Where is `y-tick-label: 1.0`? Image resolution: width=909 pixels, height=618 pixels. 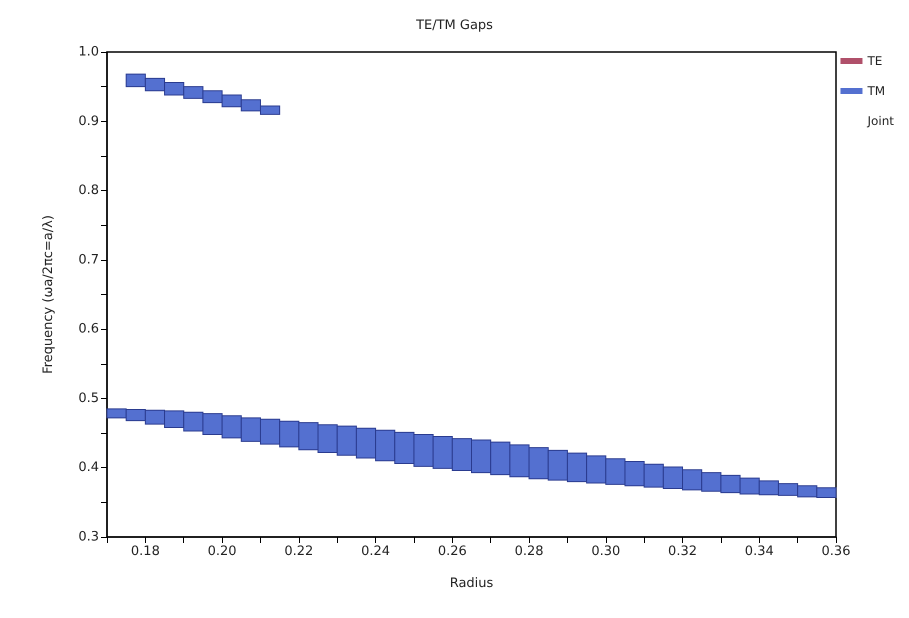 y-tick-label: 1.0 is located at coordinates (88, 52).